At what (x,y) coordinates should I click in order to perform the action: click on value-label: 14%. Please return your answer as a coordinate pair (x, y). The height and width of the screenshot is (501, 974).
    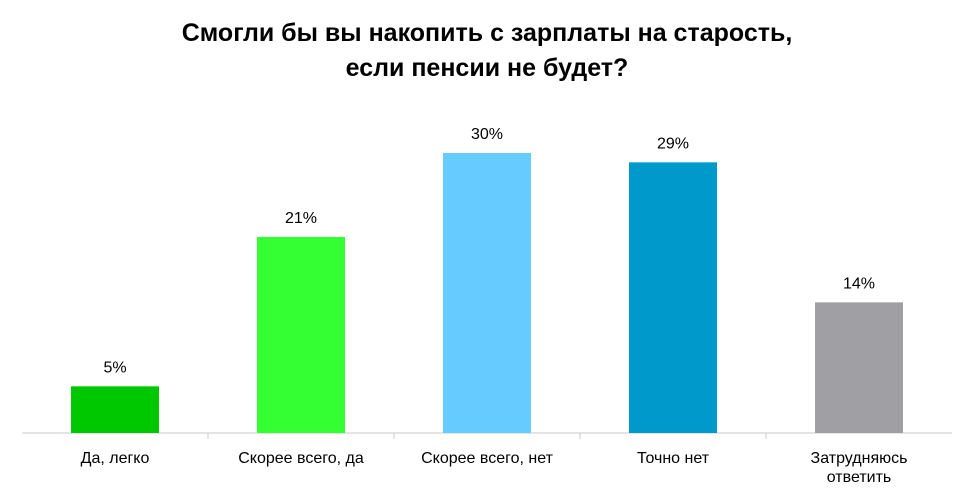
    Looking at the image, I should click on (859, 283).